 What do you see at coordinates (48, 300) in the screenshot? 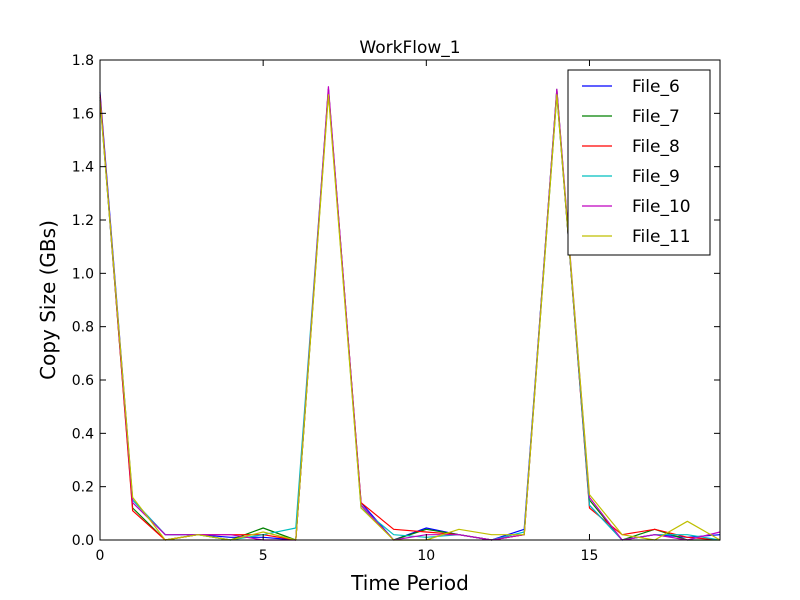
I see `y-axis-title: Copy Size (GBs)` at bounding box center [48, 300].